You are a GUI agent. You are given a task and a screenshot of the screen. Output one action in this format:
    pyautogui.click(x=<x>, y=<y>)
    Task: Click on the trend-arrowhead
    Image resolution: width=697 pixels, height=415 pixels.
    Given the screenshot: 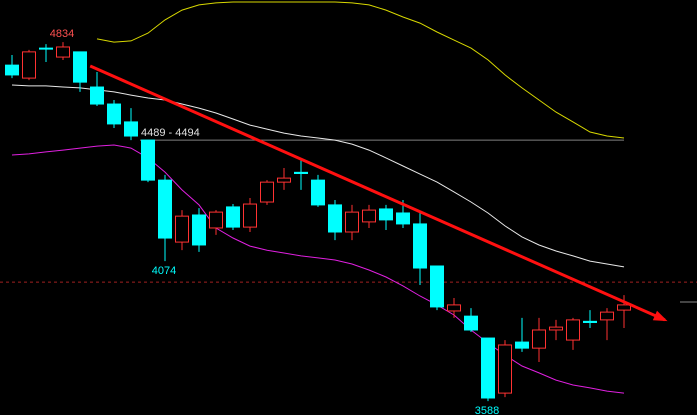 What is the action you would take?
    pyautogui.click(x=660, y=316)
    